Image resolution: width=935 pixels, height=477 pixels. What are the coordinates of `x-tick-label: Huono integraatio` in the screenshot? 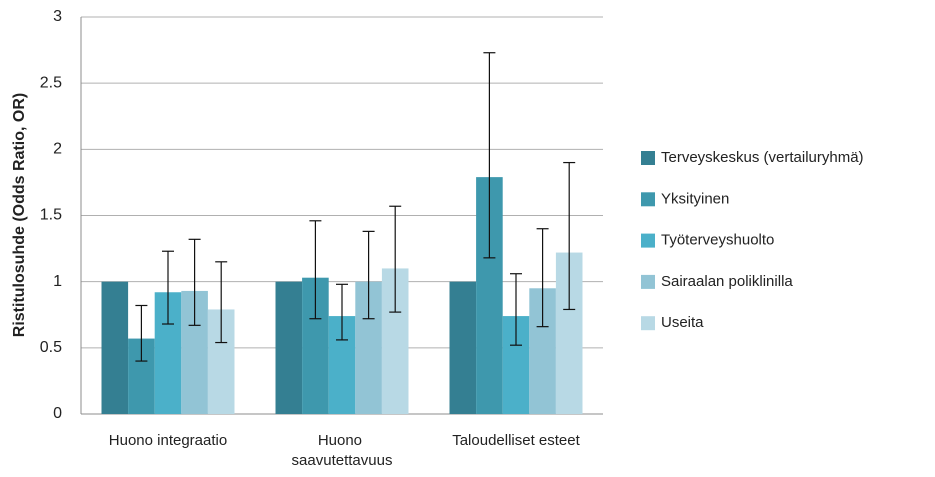 It's located at (168, 440).